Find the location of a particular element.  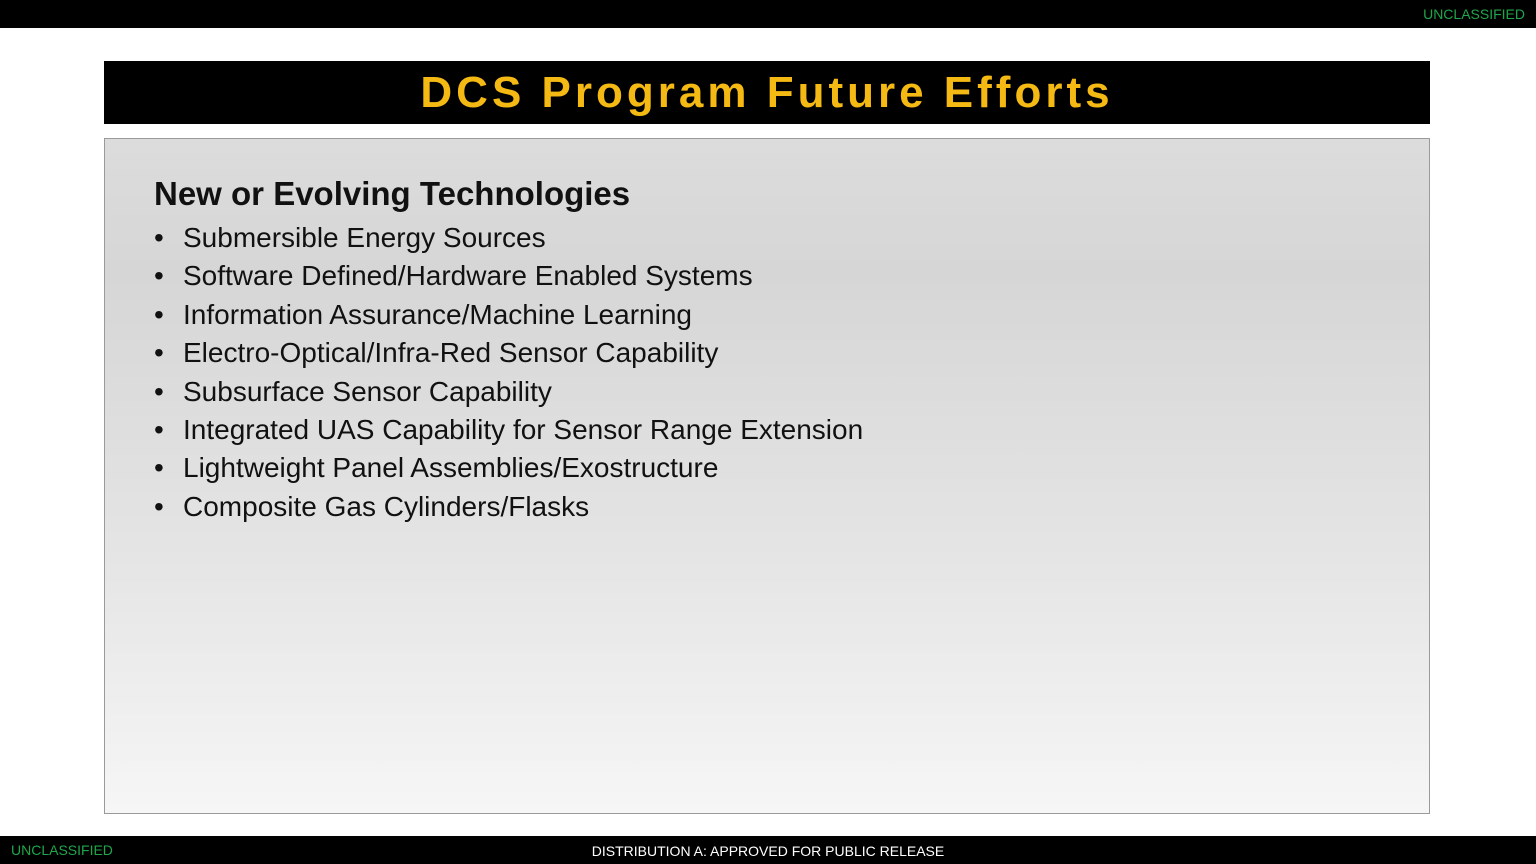

top-classification-banner: UNCLASSIFIED is located at coordinates (768, 14).